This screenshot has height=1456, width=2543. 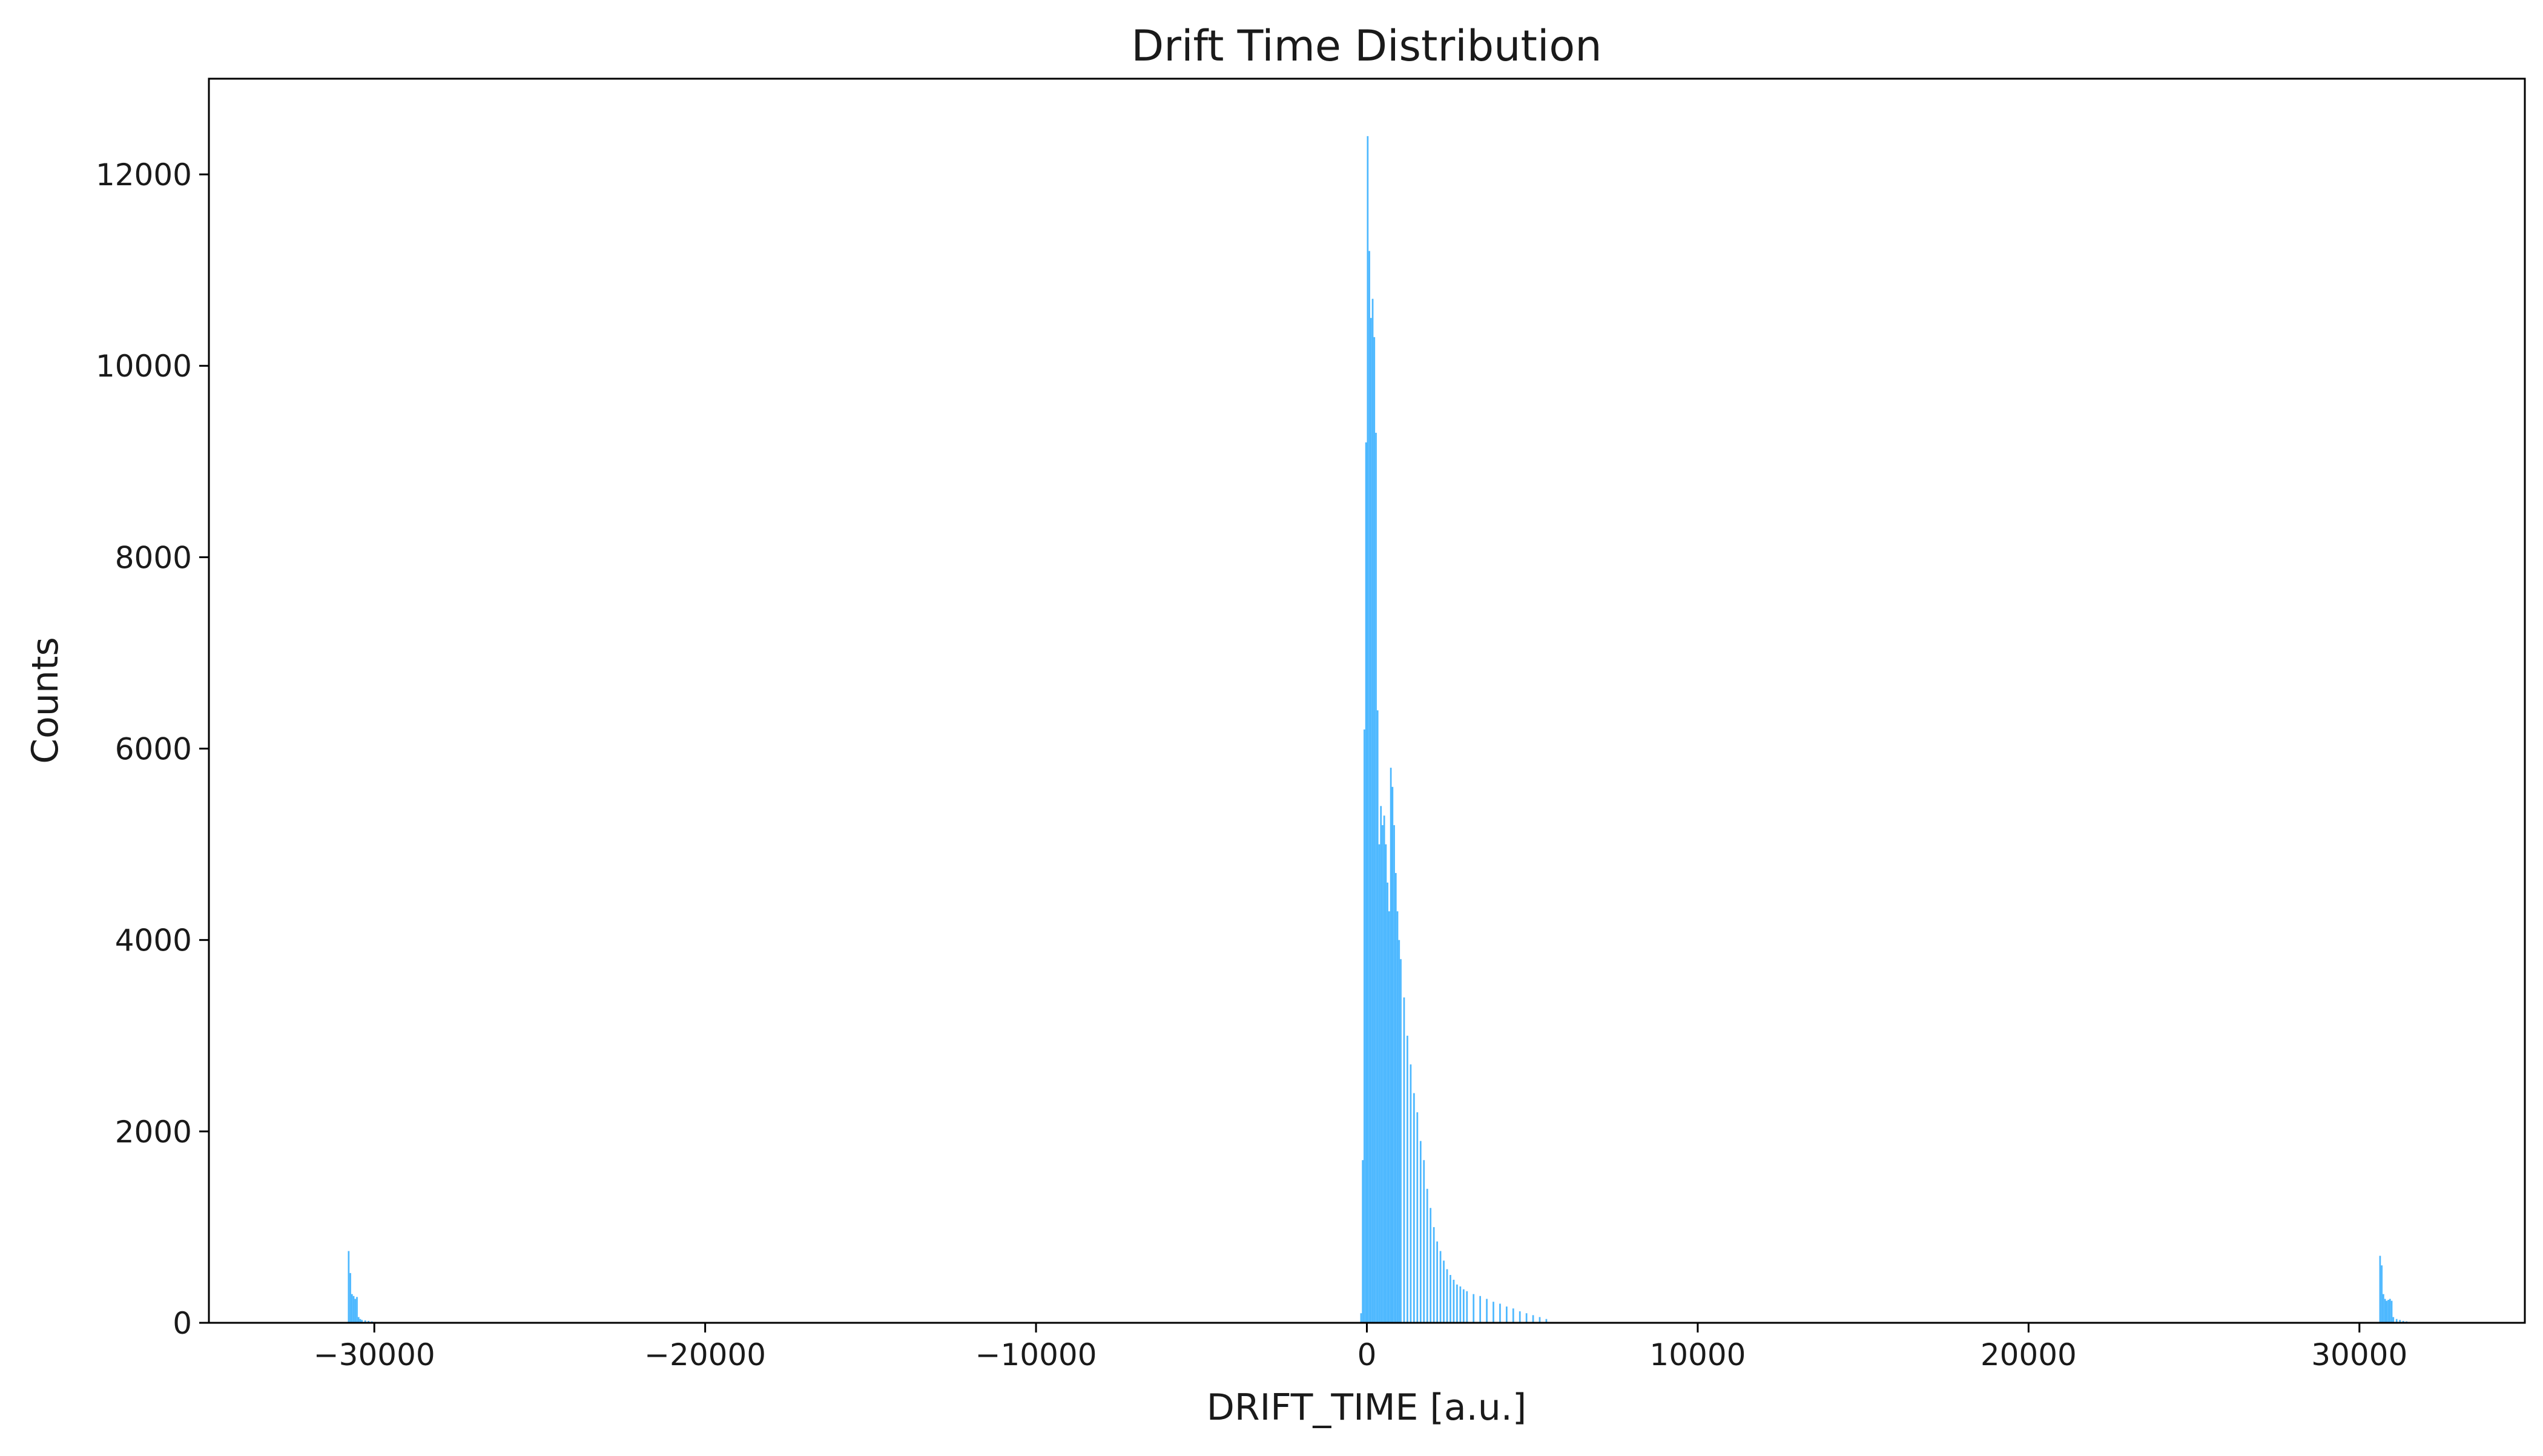 I want to click on y-tick-label: 10000, so click(x=144, y=366).